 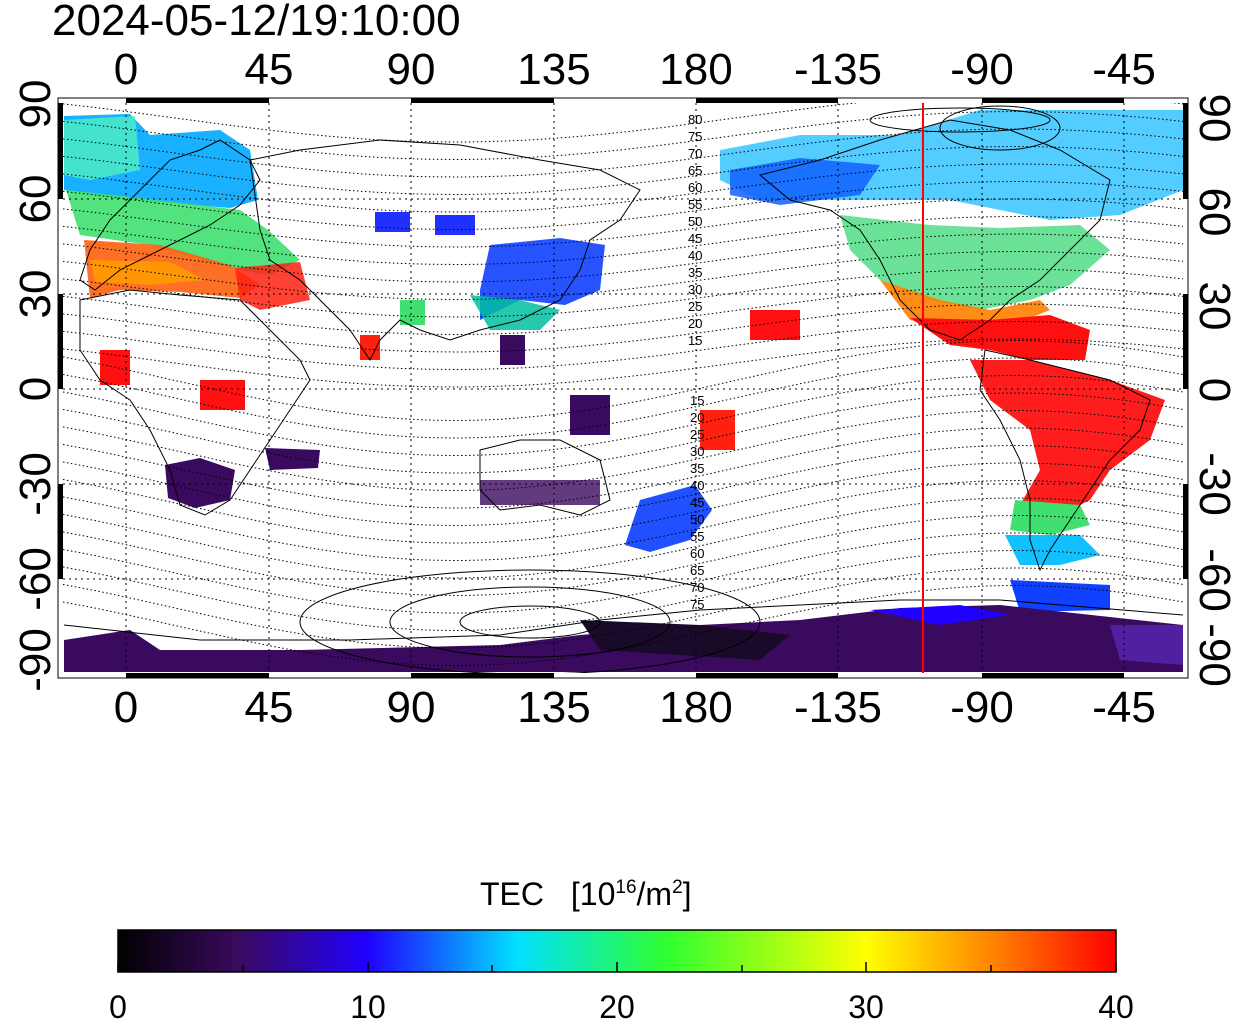 I want to click on mlat-label-north: 55, so click(x=695, y=204).